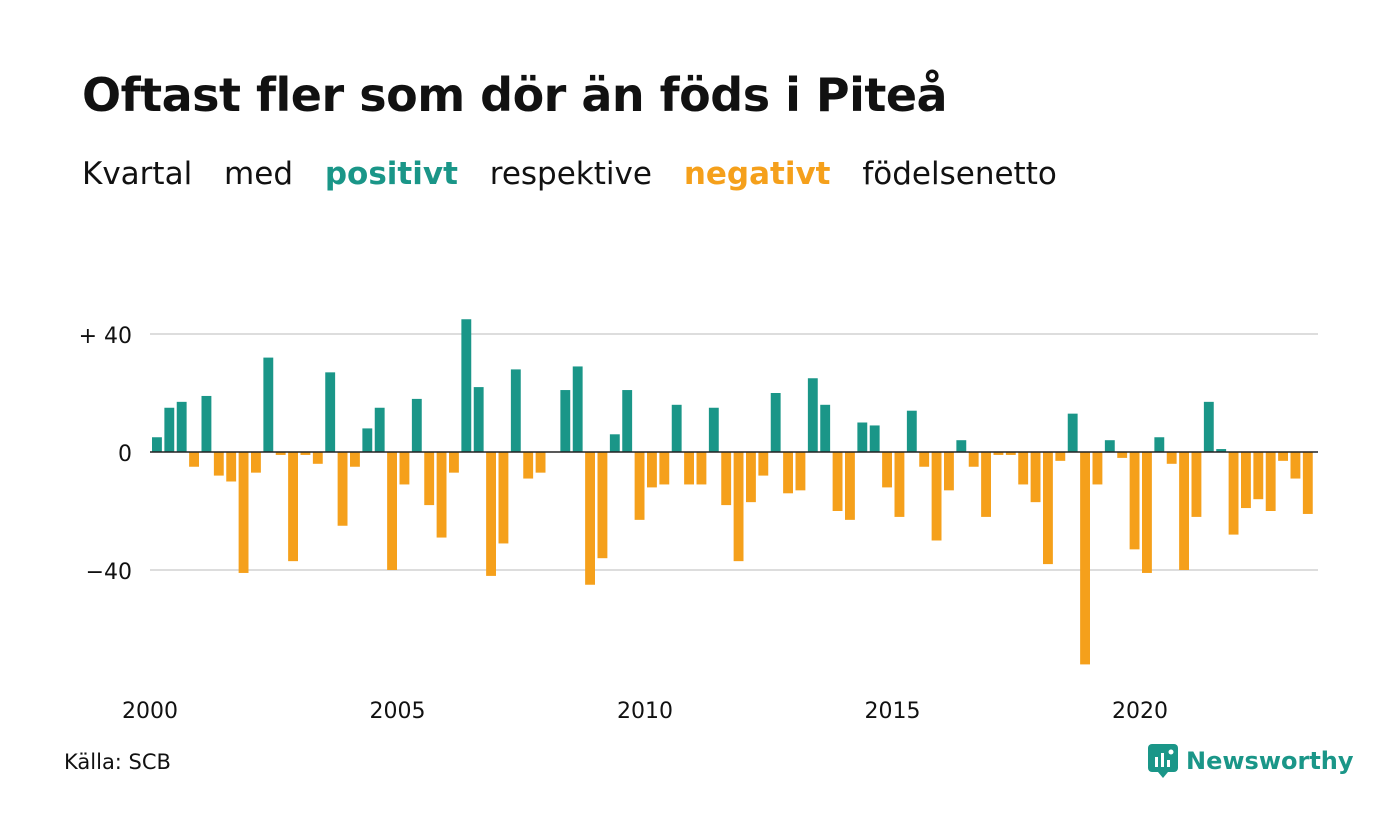  Describe the element at coordinates (391, 174) in the screenshot. I see `subtitle-positive-label: positivt` at that location.